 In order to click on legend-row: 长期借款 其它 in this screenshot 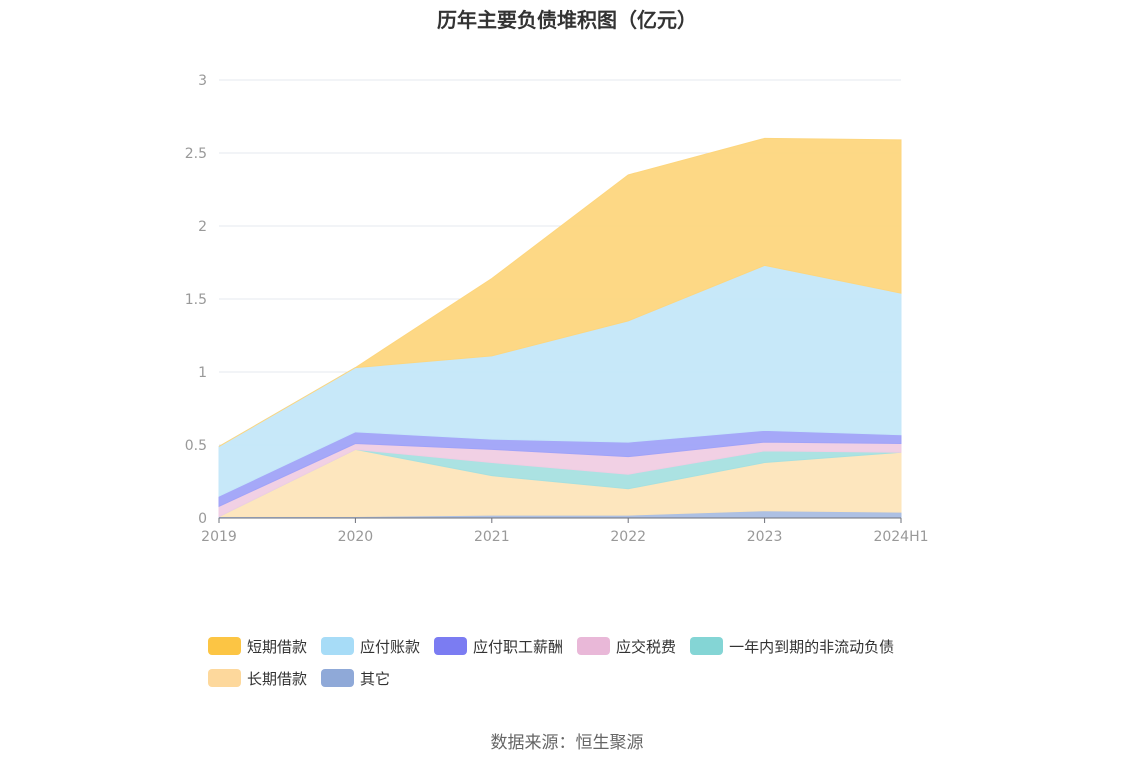, I will do `click(588, 678)`.